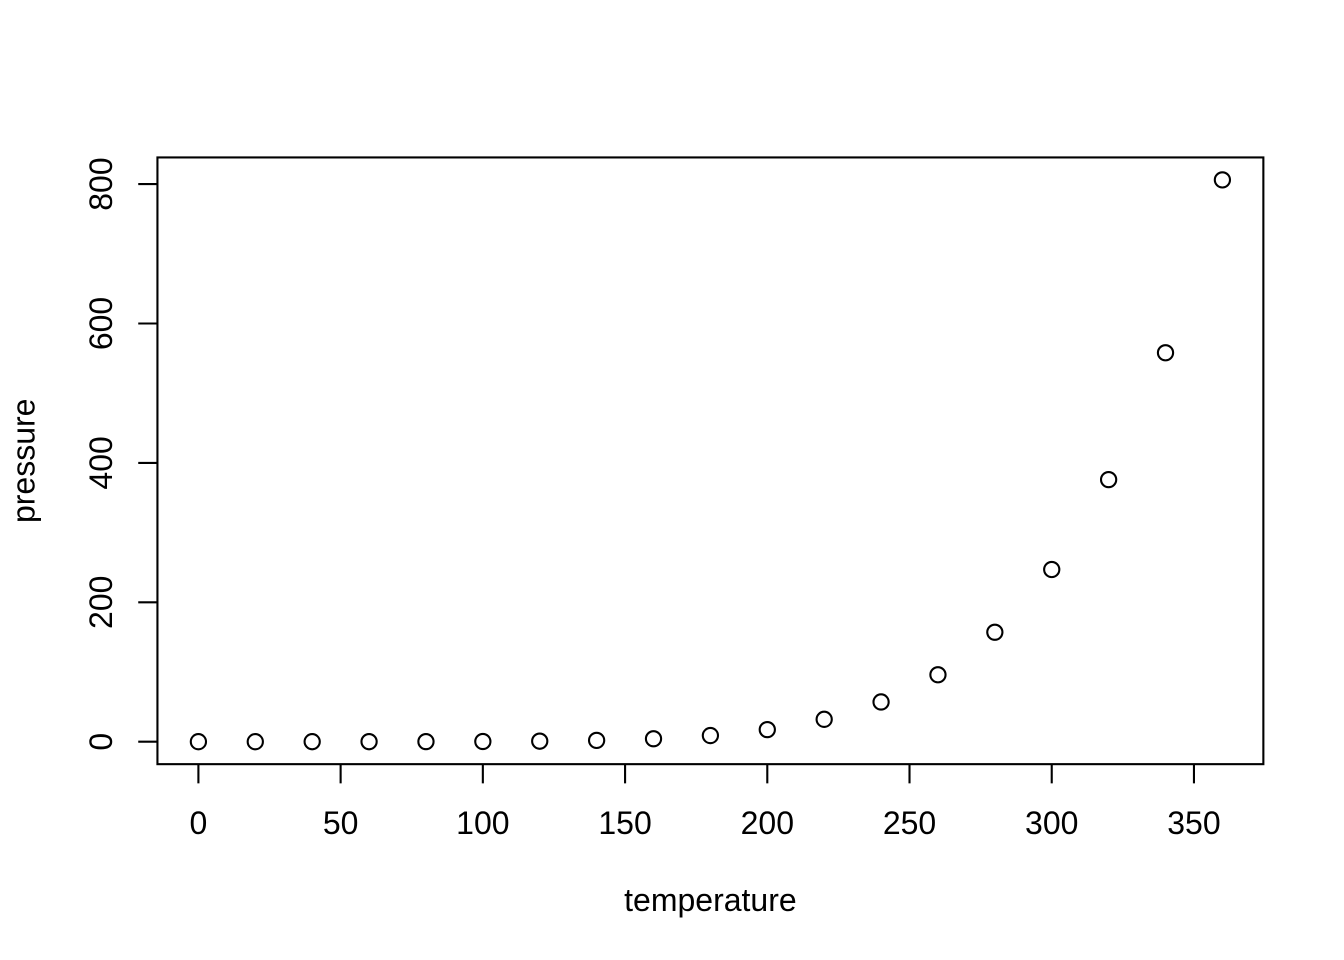 The height and width of the screenshot is (960, 1344). What do you see at coordinates (1193, 823) in the screenshot?
I see `svg-text: 350` at bounding box center [1193, 823].